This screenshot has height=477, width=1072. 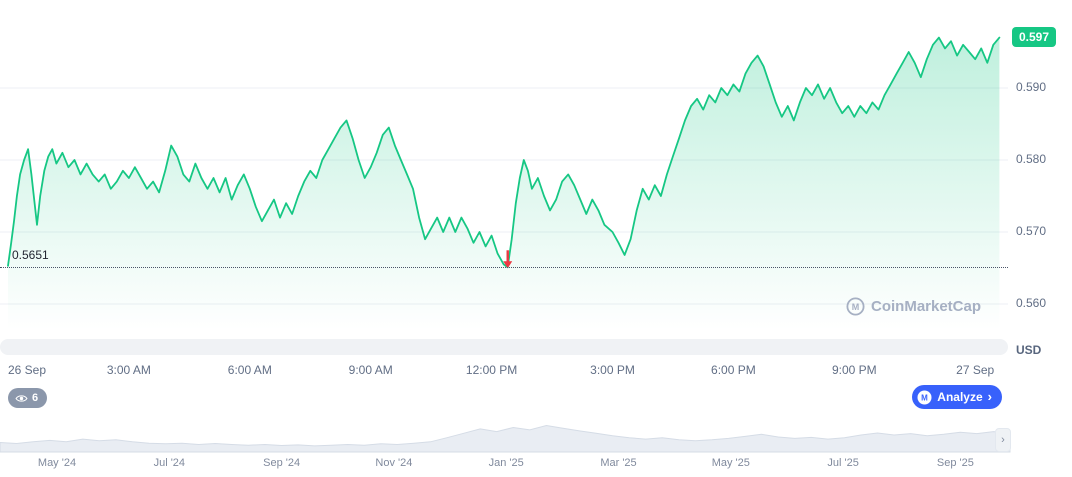 I want to click on navigator-month-label: Jan '25, so click(x=506, y=463).